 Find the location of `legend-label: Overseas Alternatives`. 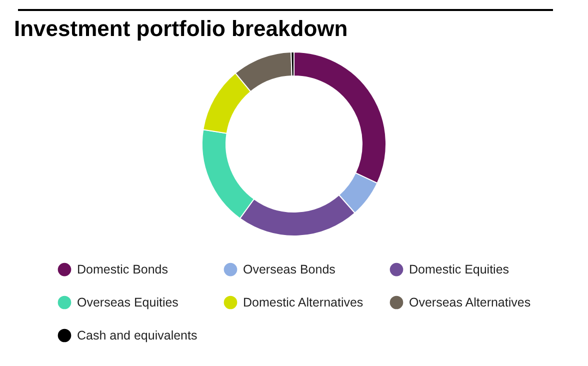

legend-label: Overseas Alternatives is located at coordinates (470, 303).